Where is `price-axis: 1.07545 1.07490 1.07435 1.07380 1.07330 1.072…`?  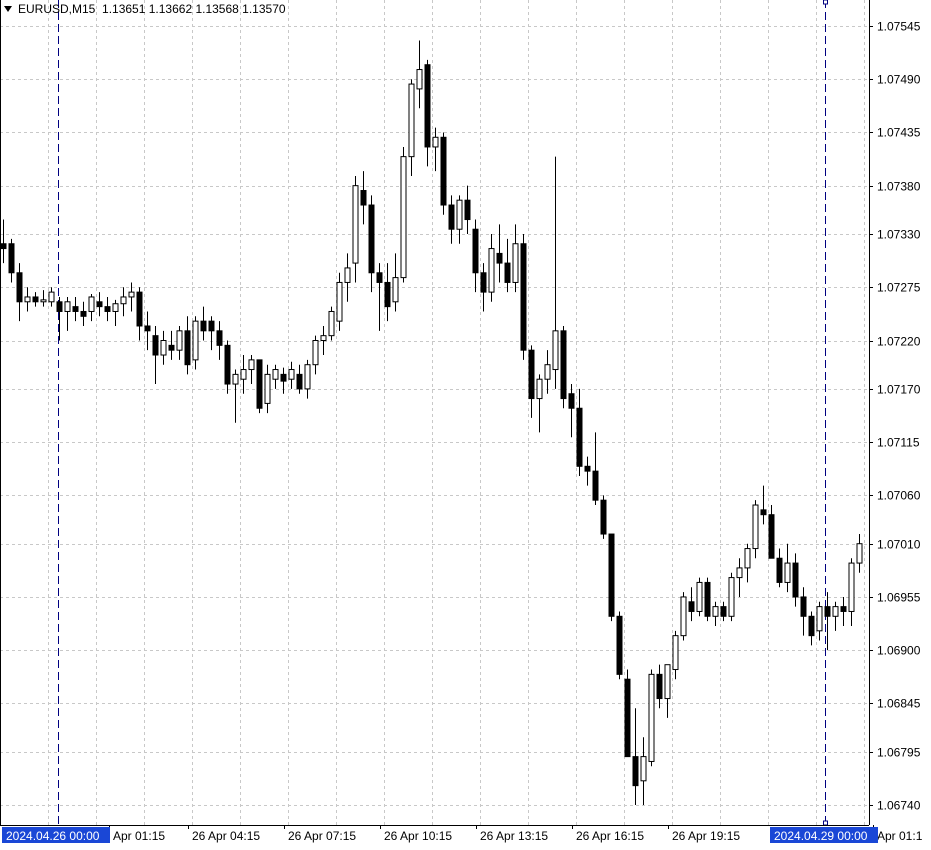 price-axis: 1.07545 1.07490 1.07435 1.07380 1.07330 1.072… is located at coordinates (895, 416).